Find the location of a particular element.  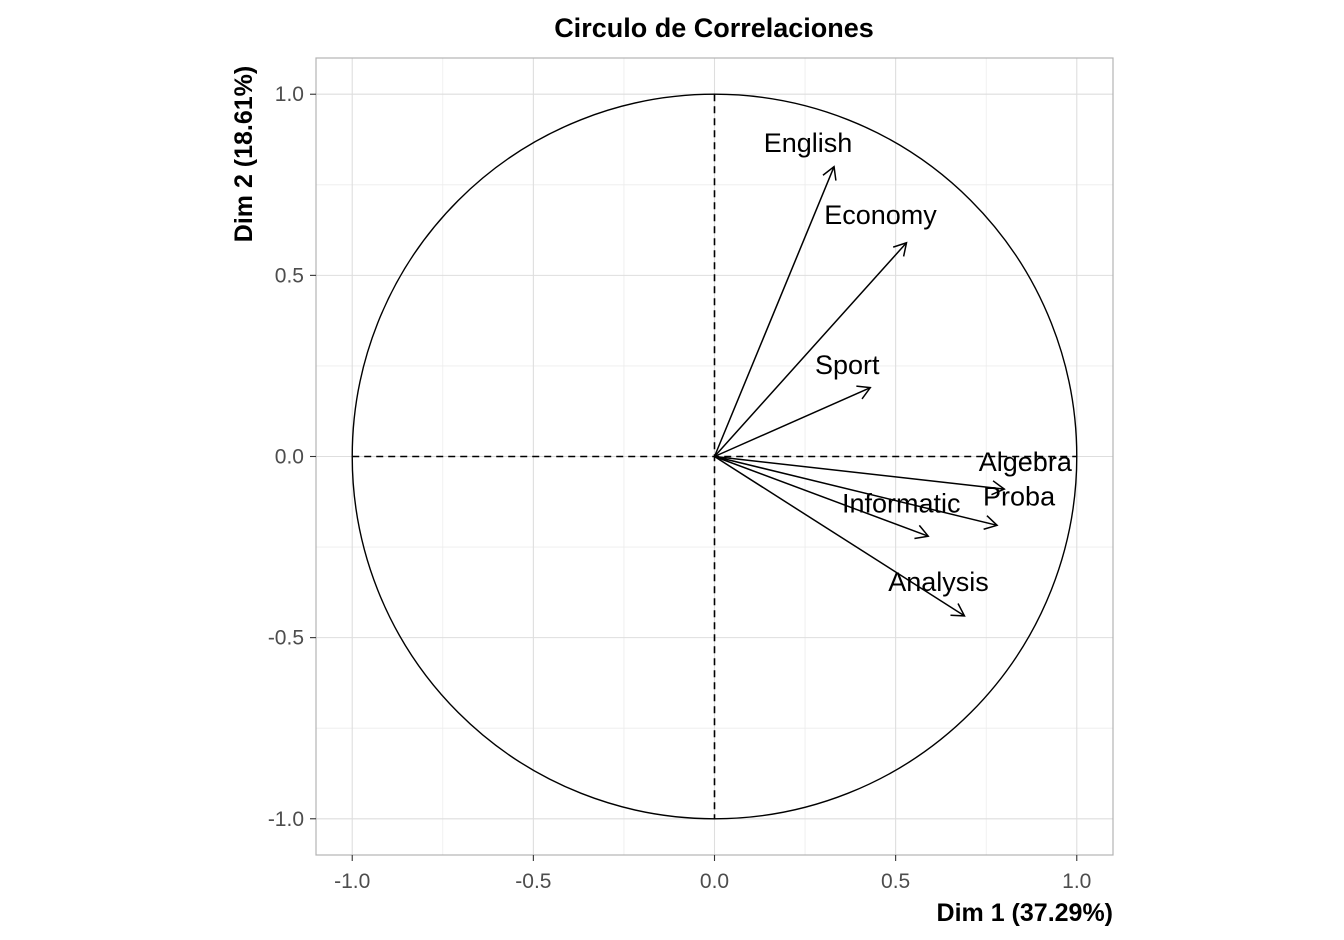

x-axis-ticks: -1.0 -0.5 0.0 0.5 1.0 is located at coordinates (712, 874).